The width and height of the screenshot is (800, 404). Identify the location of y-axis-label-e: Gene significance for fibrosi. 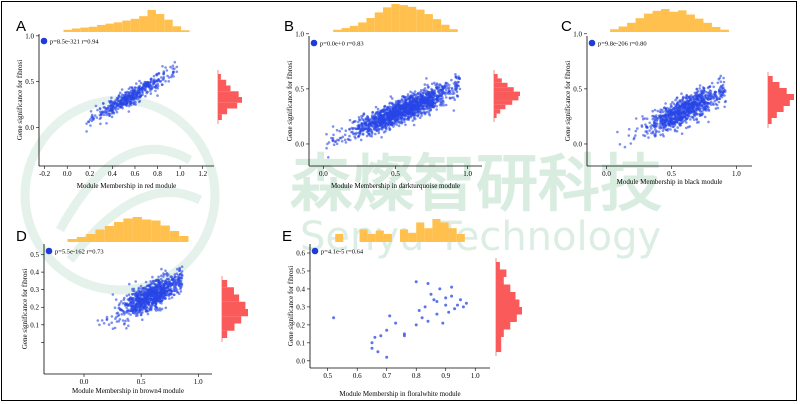
(291, 306).